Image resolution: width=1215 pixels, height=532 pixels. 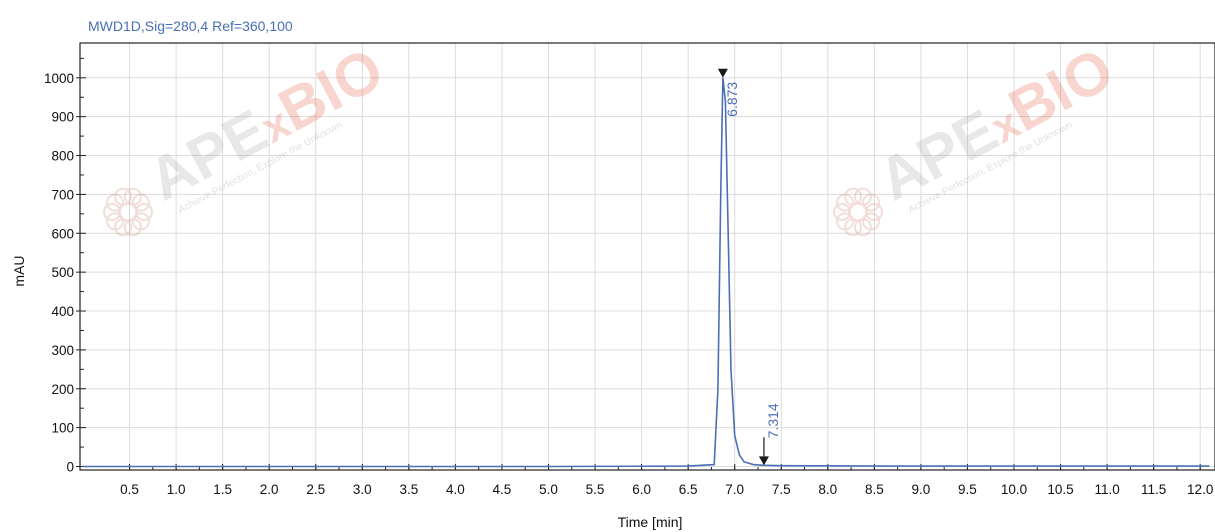 I want to click on x-tick-label: 12.0, so click(x=1200, y=489).